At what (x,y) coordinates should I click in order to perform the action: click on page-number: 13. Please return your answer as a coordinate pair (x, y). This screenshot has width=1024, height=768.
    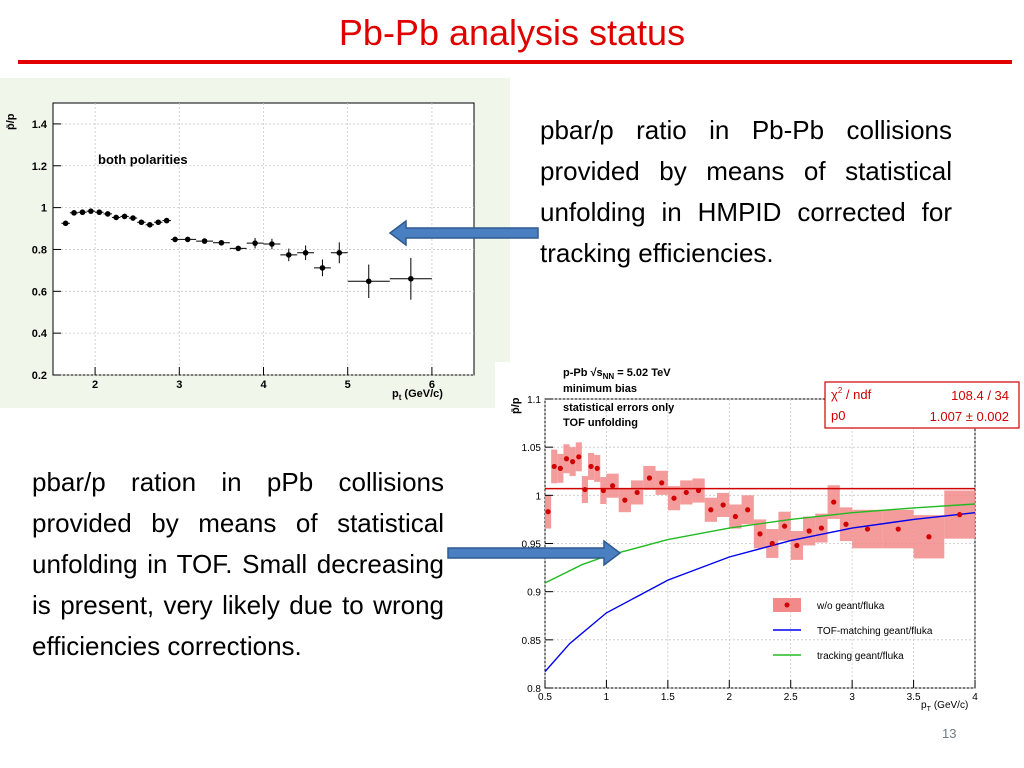
    Looking at the image, I should click on (949, 733).